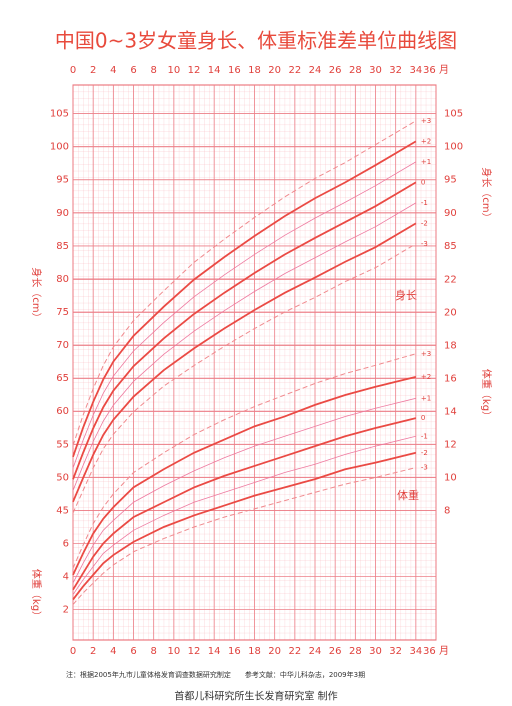  Describe the element at coordinates (274, 70) in the screenshot. I see `x-tick-label: 20` at that location.